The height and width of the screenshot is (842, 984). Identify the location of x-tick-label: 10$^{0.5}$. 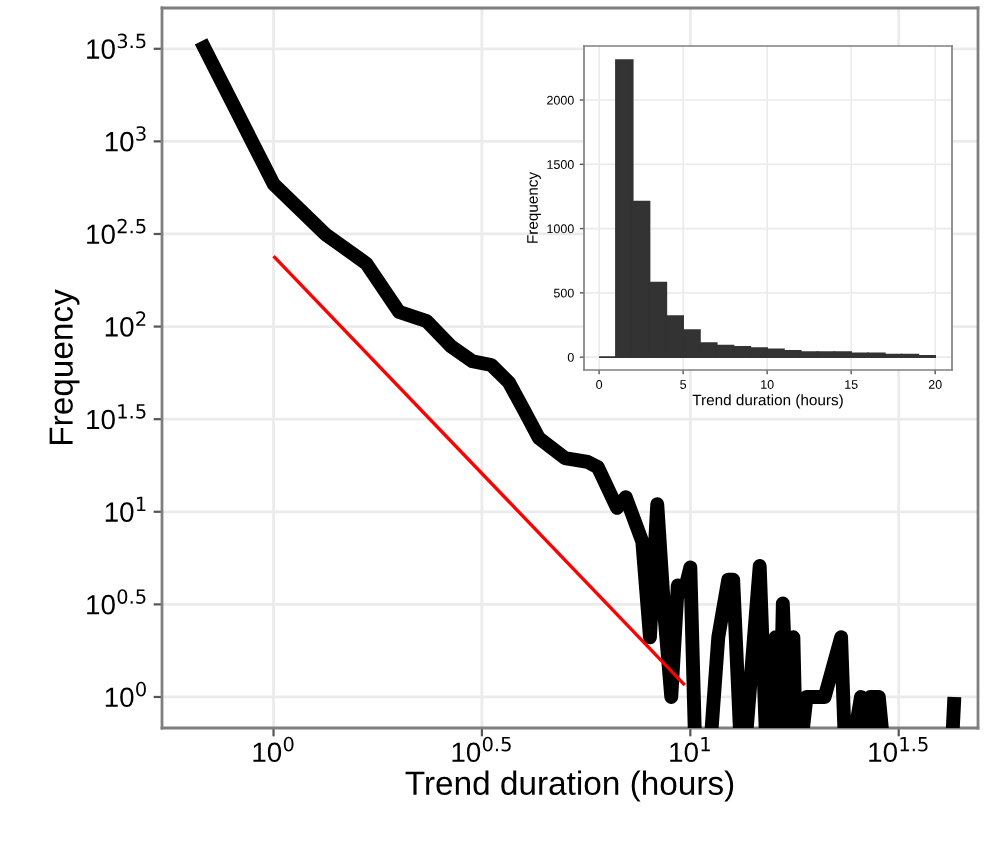
(481, 749).